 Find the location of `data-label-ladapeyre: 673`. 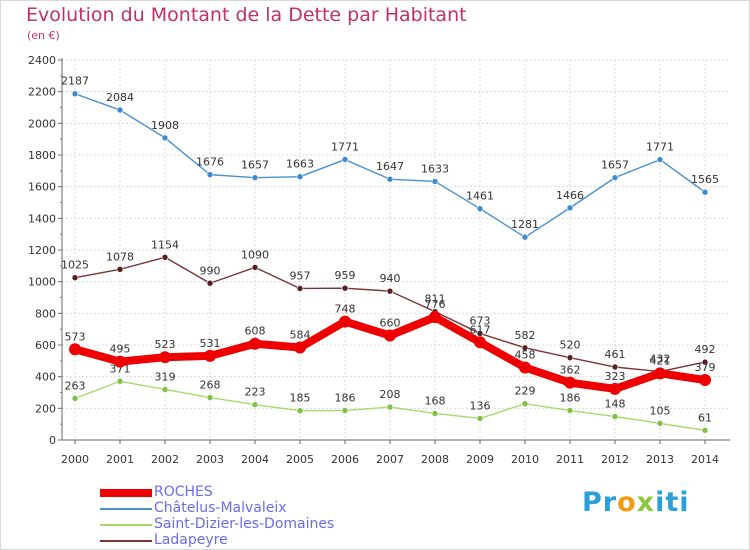

data-label-ladapeyre: 673 is located at coordinates (480, 320).